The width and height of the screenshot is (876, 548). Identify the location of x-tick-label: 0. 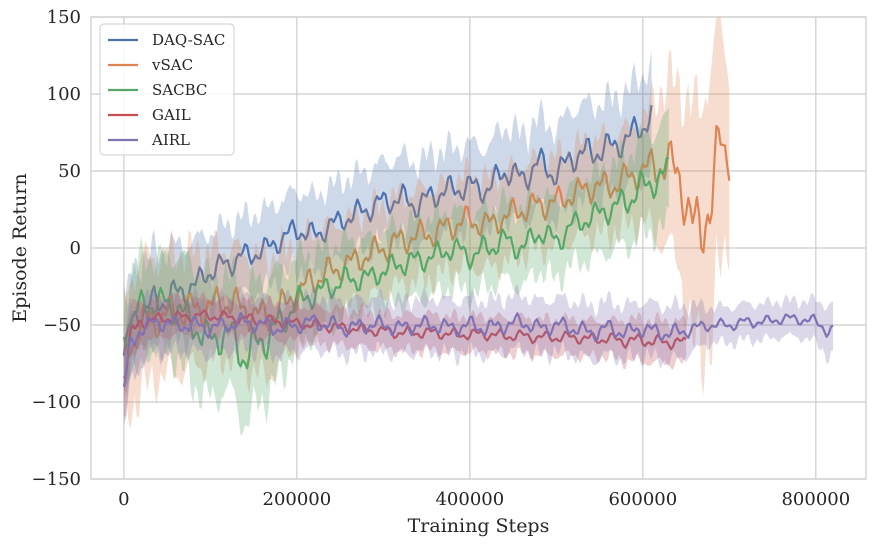
(123, 499).